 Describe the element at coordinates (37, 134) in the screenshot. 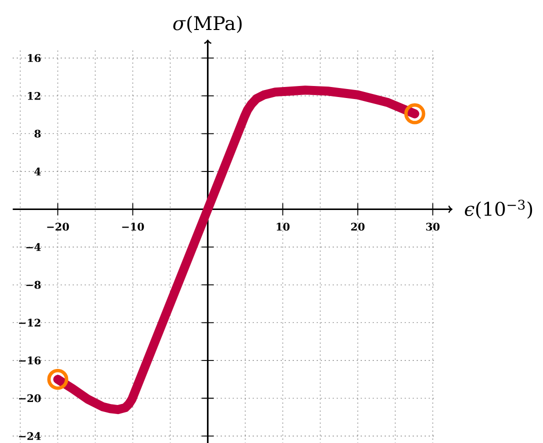

I see `y-tick-label: 8` at that location.